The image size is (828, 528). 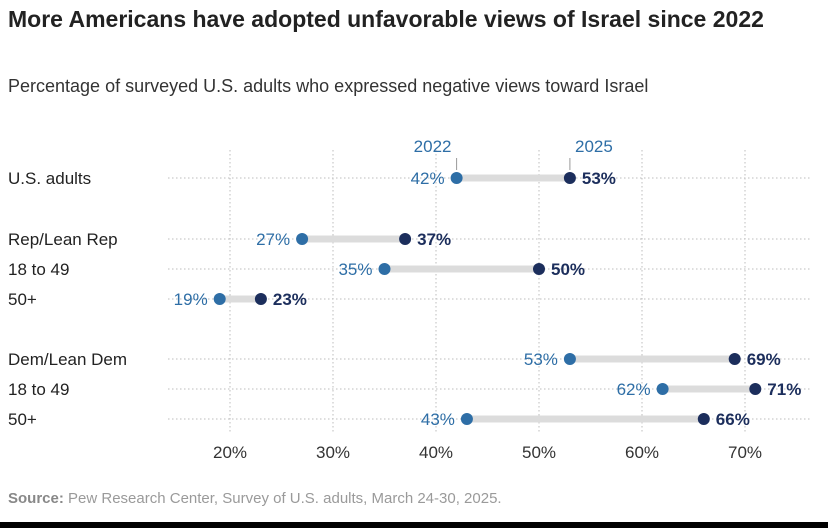 What do you see at coordinates (599, 178) in the screenshot?
I see `data-label-2025: 53%` at bounding box center [599, 178].